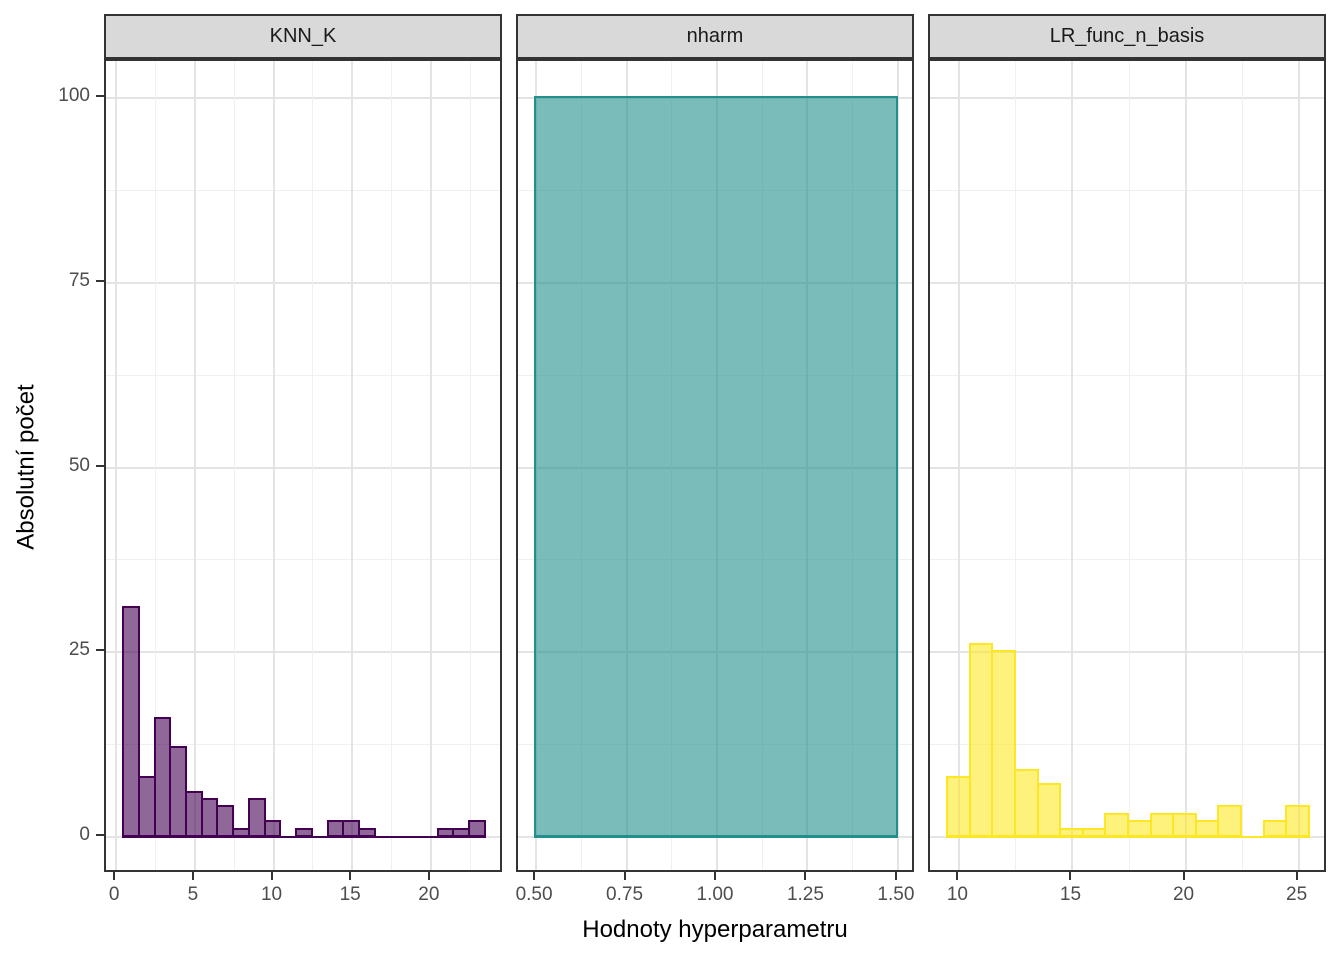  Describe the element at coordinates (715, 929) in the screenshot. I see `x-axis-title: Hodnoty hyperparametru` at that location.